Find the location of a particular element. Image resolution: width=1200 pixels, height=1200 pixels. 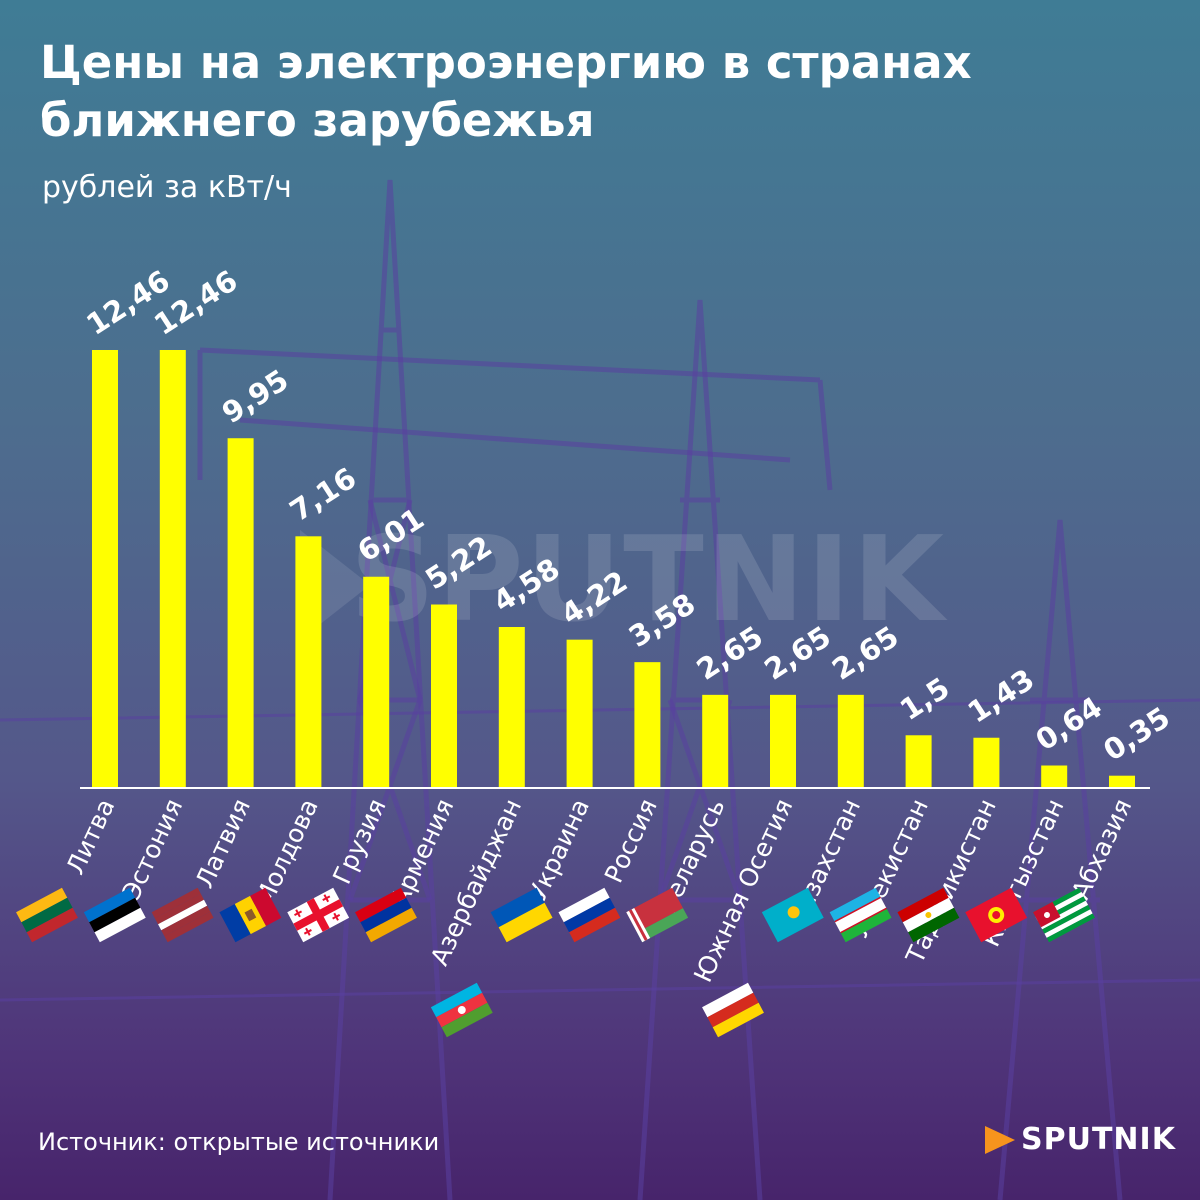

value-label-7: 4,58 is located at coordinates (526, 584).